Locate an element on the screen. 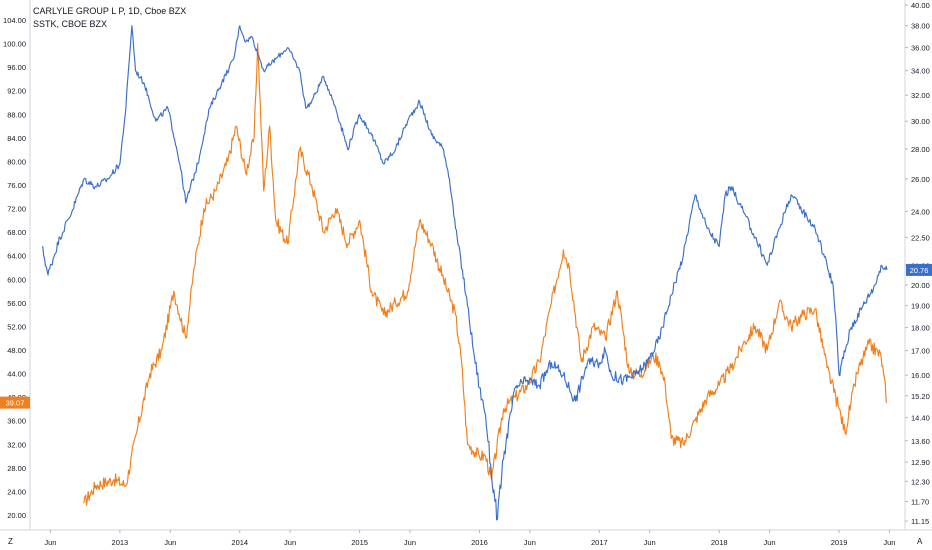 The image size is (932, 550). left-axis-tick-label: 64.00 is located at coordinates (16, 256).